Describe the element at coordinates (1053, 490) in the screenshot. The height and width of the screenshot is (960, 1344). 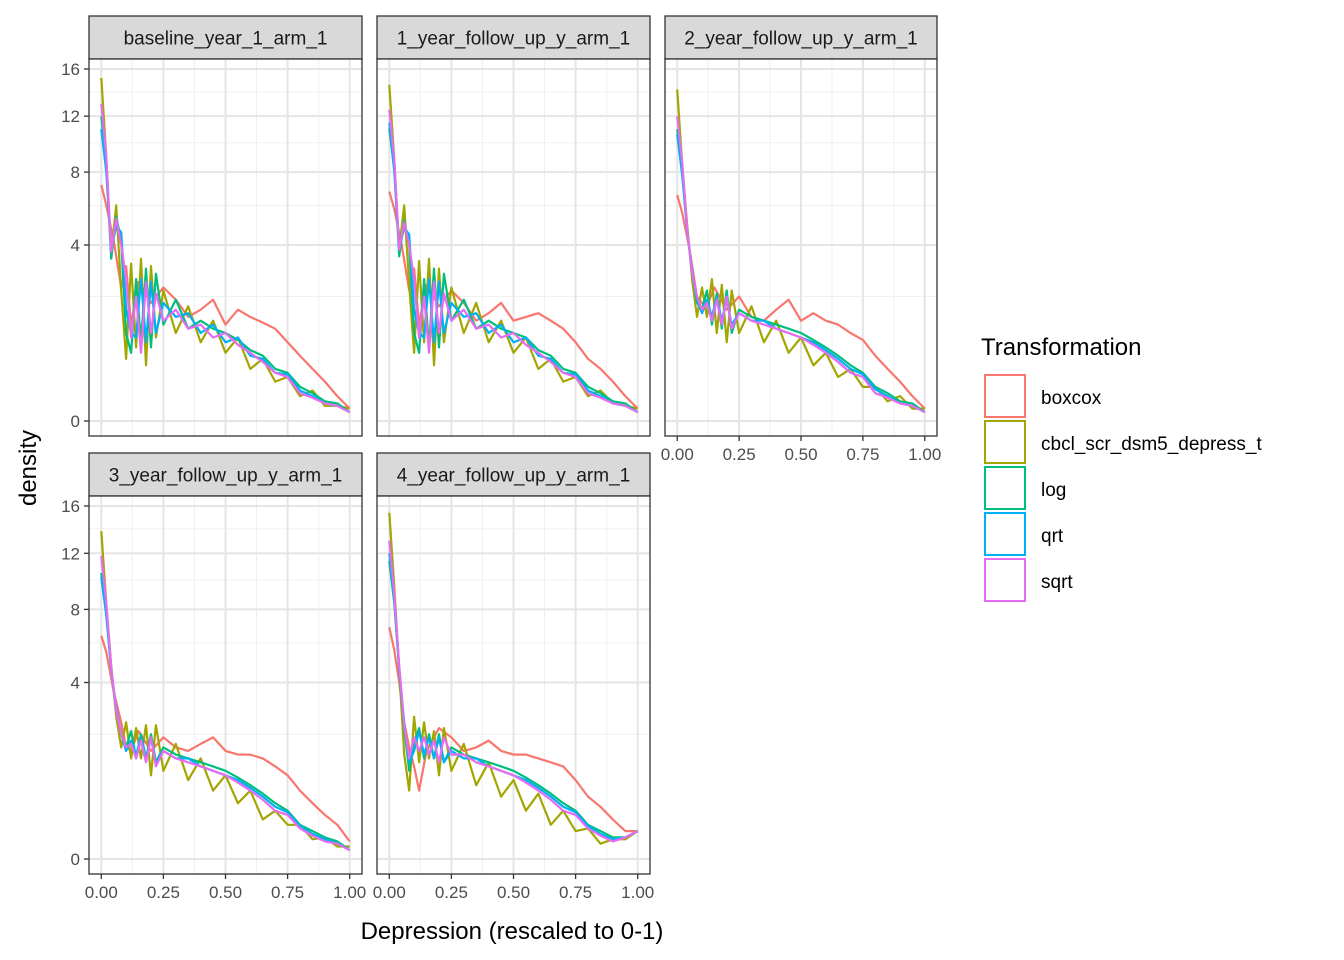
I see `legend-label: log` at that location.